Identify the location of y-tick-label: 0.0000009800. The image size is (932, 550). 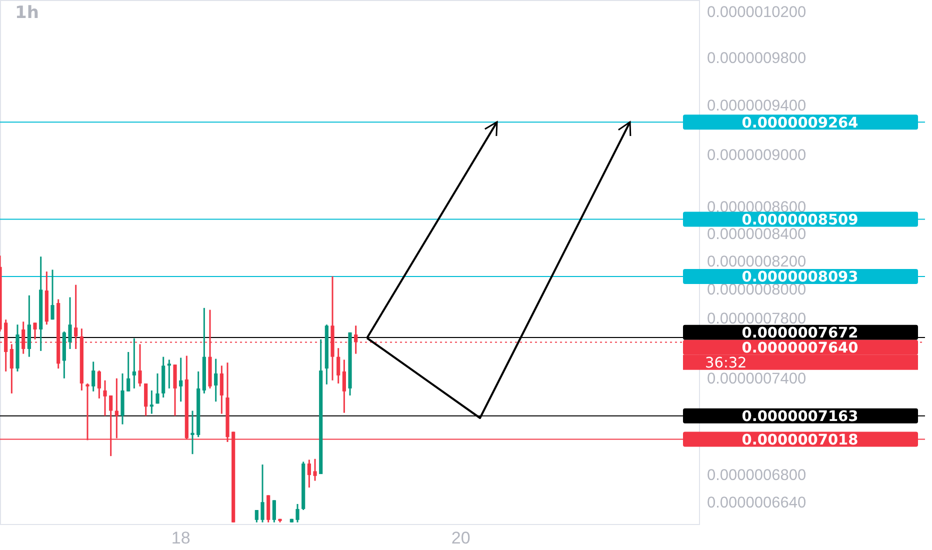
(757, 58).